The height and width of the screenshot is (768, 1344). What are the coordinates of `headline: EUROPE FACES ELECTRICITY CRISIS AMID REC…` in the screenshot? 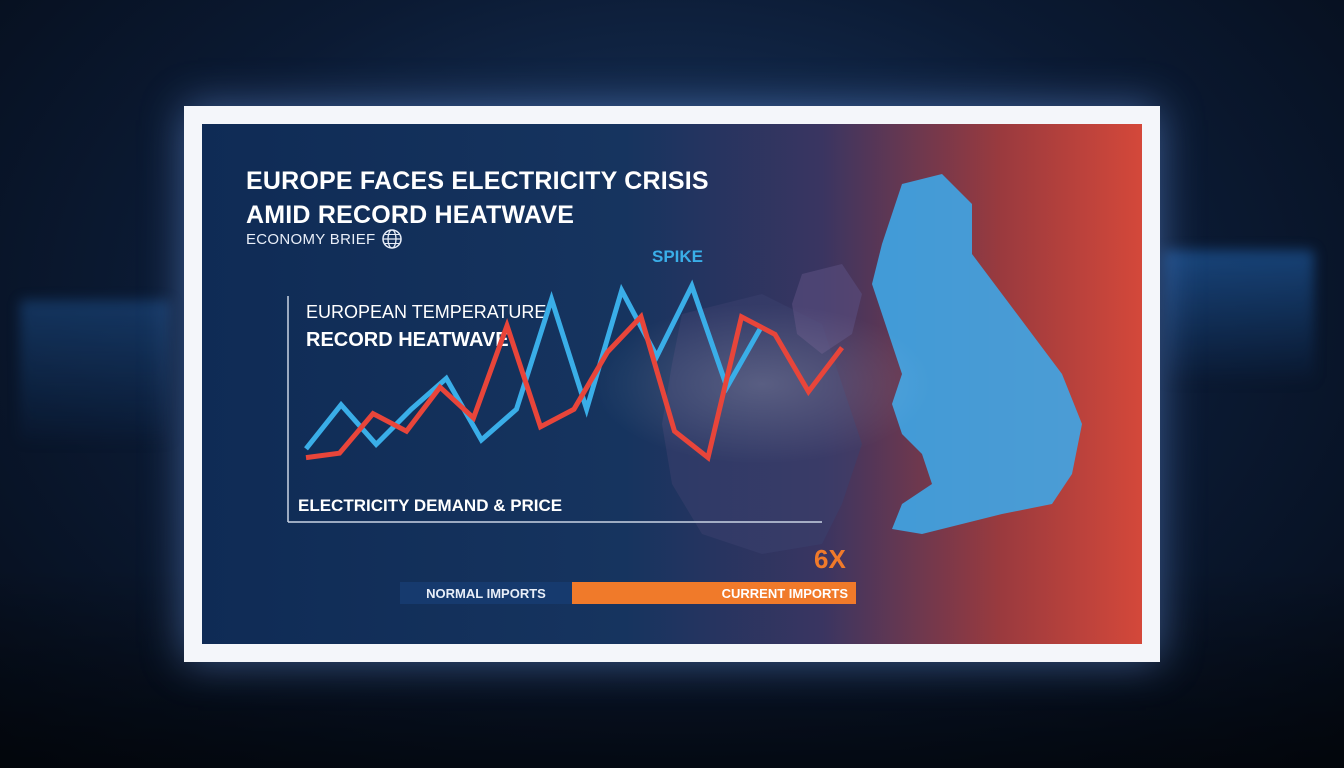 It's located at (477, 198).